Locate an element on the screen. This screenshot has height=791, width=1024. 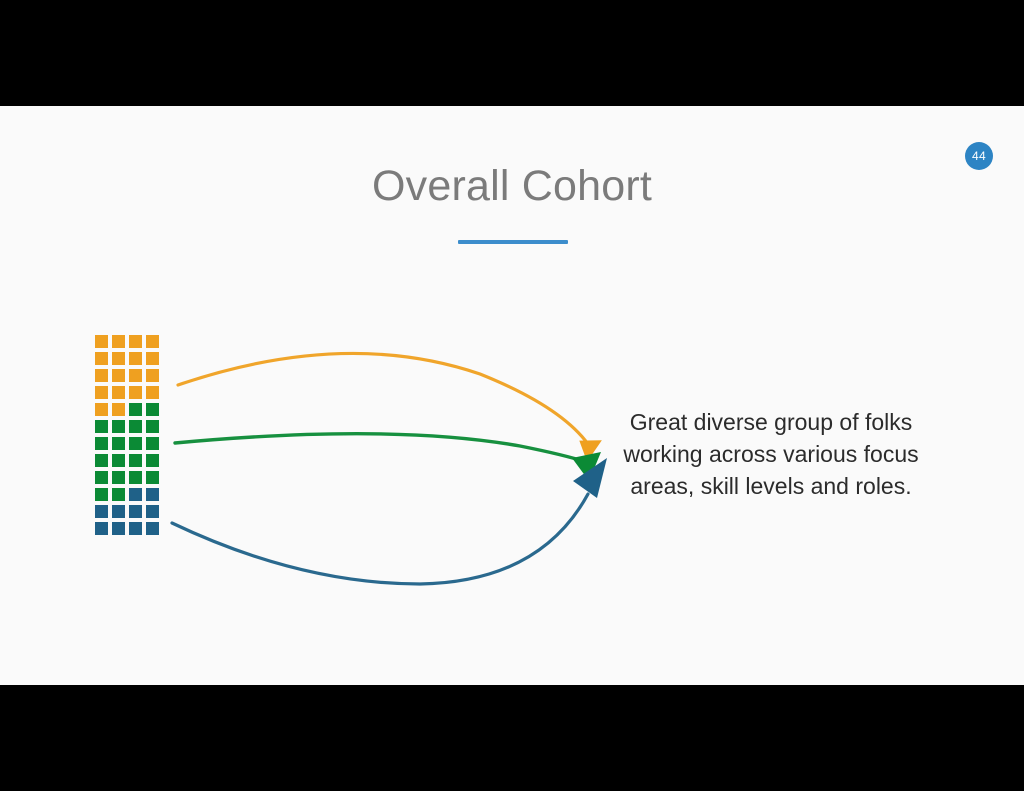
orange-arrow is located at coordinates (389, 406).